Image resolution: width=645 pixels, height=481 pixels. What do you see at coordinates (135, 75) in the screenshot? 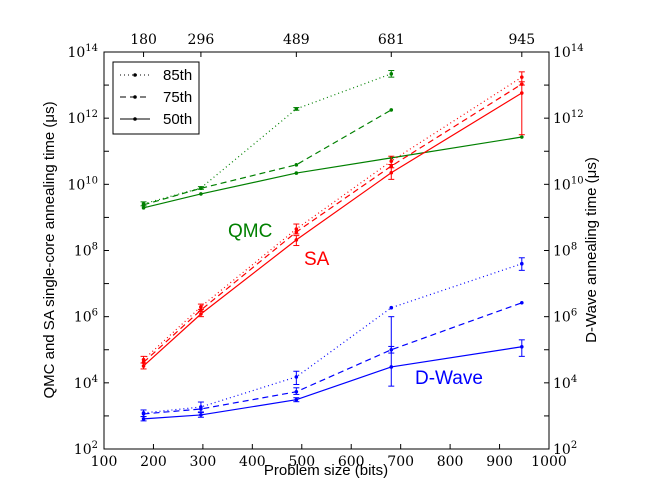
I see `legend-marker-85th` at bounding box center [135, 75].